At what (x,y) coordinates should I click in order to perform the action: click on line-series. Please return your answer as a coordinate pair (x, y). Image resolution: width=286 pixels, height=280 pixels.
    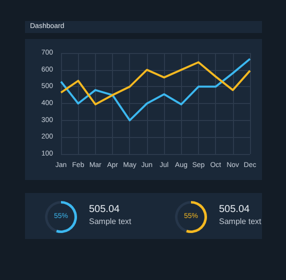
    Looking at the image, I should click on (155, 83).